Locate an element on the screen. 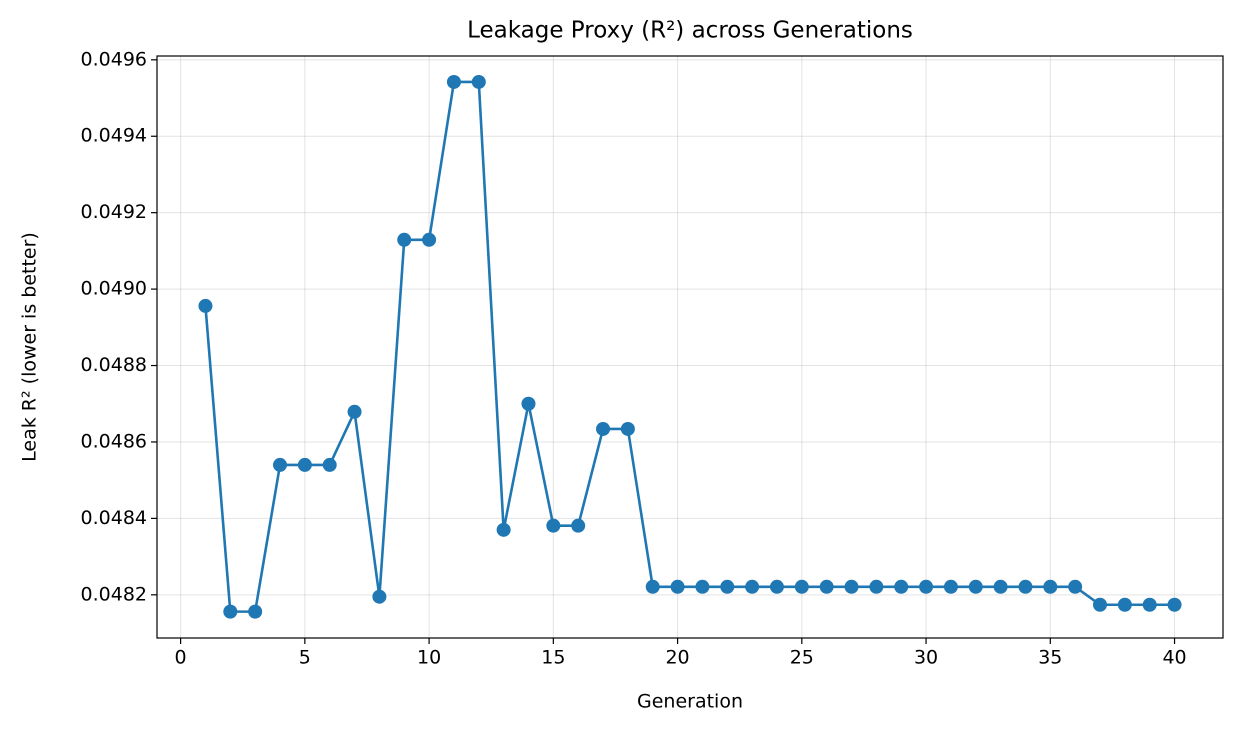  y-tick-label: 0.0496 is located at coordinates (114, 59).